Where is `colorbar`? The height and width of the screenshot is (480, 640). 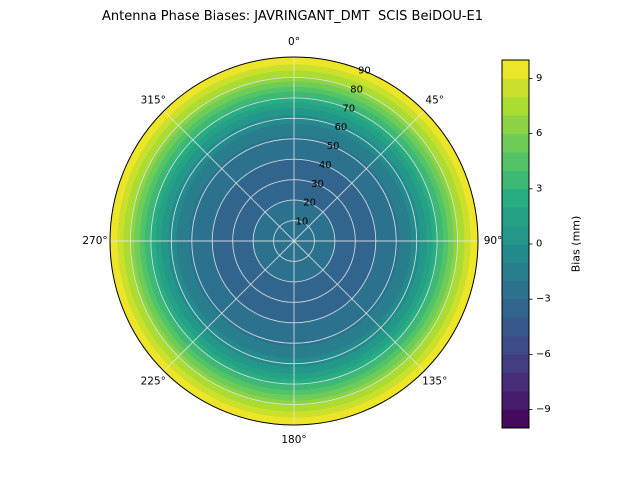
colorbar is located at coordinates (515, 244).